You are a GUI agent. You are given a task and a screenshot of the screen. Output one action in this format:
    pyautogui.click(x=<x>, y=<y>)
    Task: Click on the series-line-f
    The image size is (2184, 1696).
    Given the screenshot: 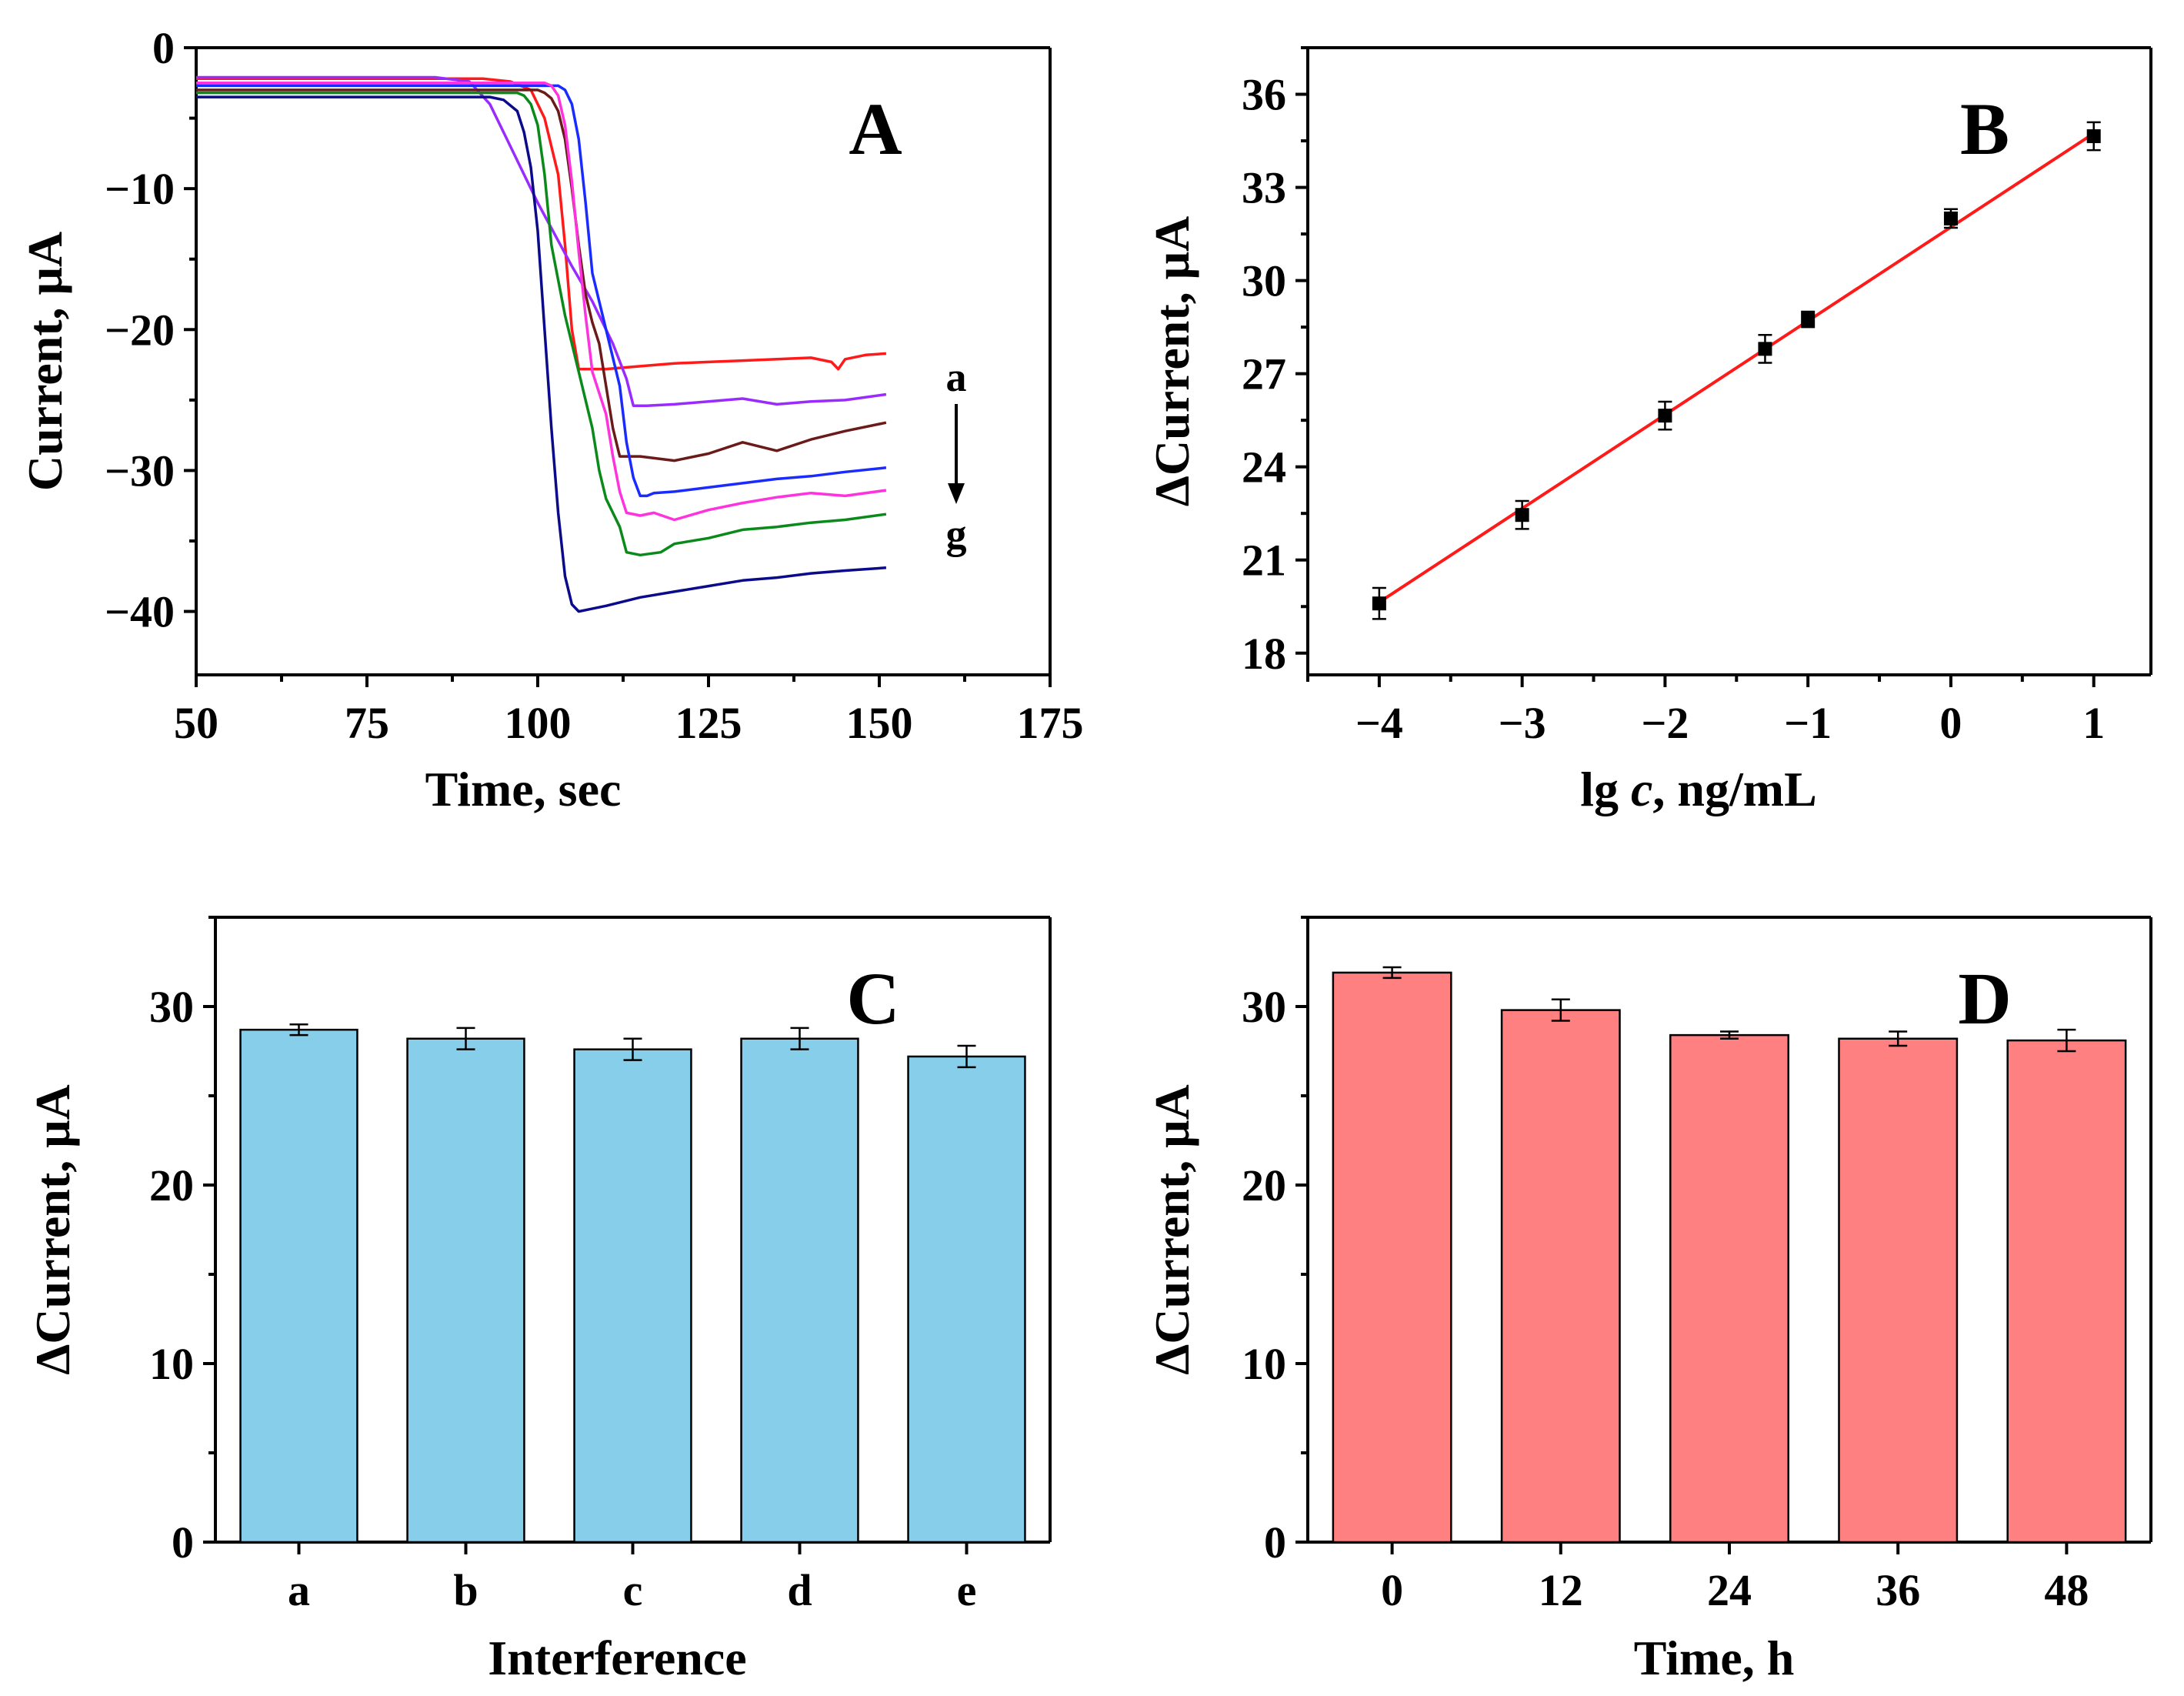 What is the action you would take?
    pyautogui.click(x=541, y=324)
    